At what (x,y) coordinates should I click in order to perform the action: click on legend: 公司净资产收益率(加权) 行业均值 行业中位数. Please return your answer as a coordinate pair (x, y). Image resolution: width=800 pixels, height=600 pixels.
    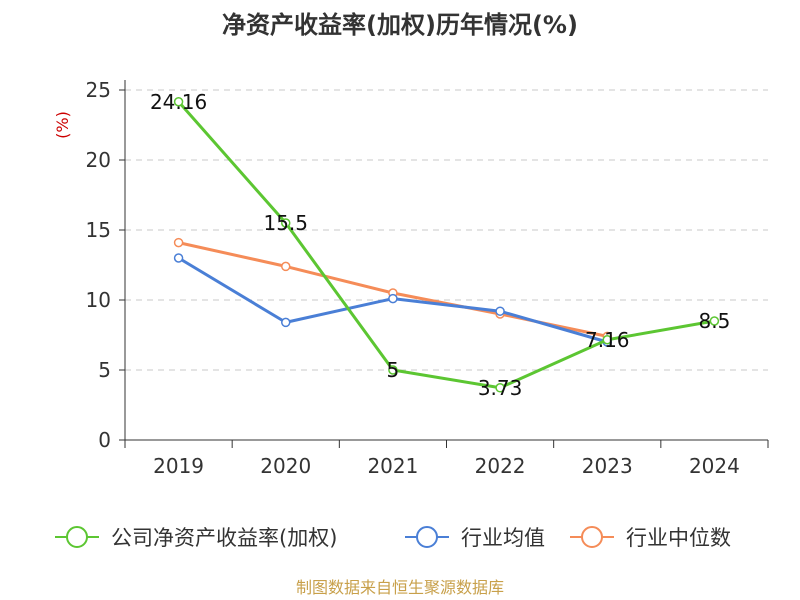
    Looking at the image, I should click on (393, 538).